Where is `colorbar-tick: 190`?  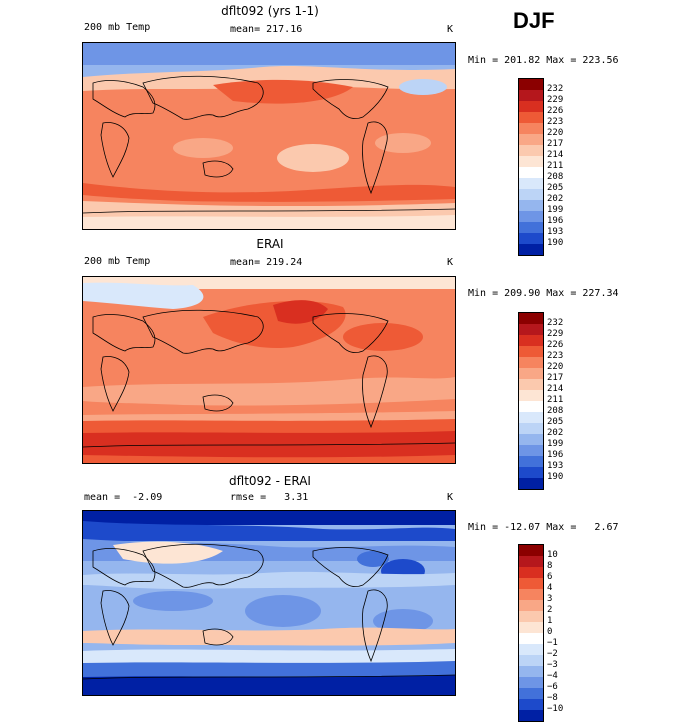
colorbar-tick: 190 is located at coordinates (555, 243).